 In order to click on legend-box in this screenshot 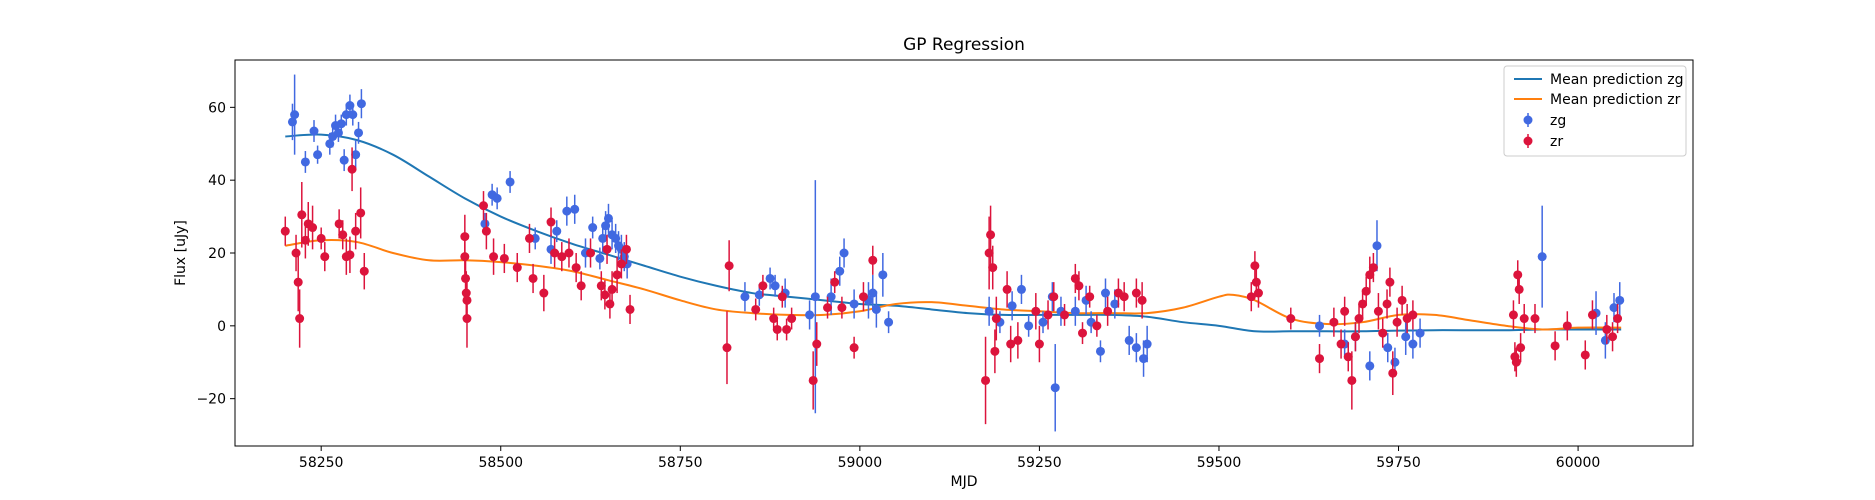, I will do `click(1595, 111)`.